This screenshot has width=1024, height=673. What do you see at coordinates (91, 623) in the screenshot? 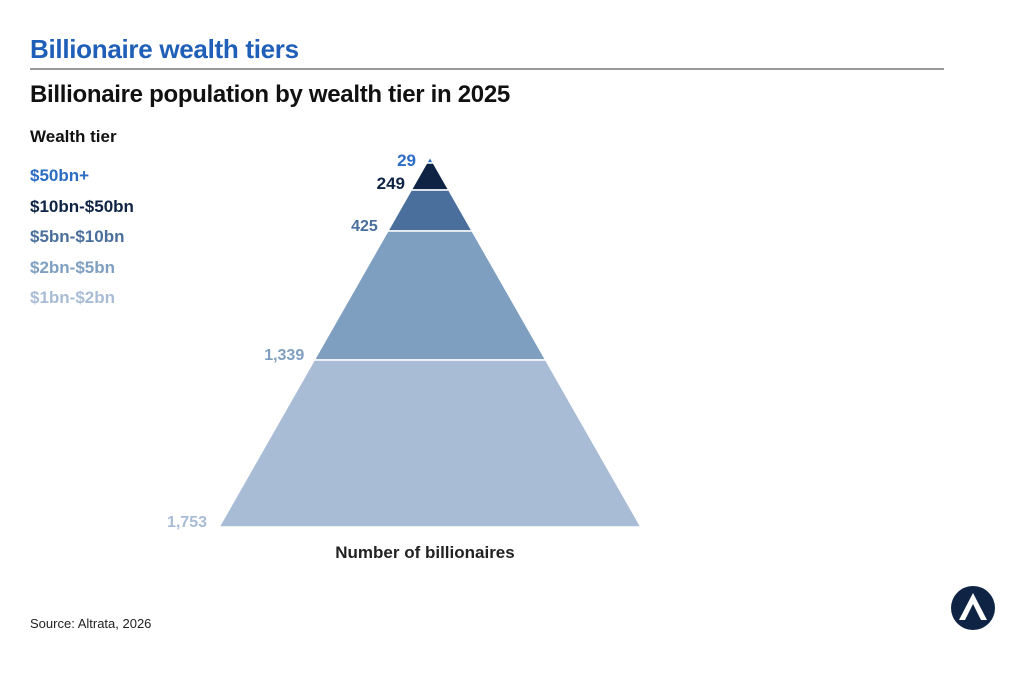
I see `source-note: Source: Altrata, 2026` at bounding box center [91, 623].